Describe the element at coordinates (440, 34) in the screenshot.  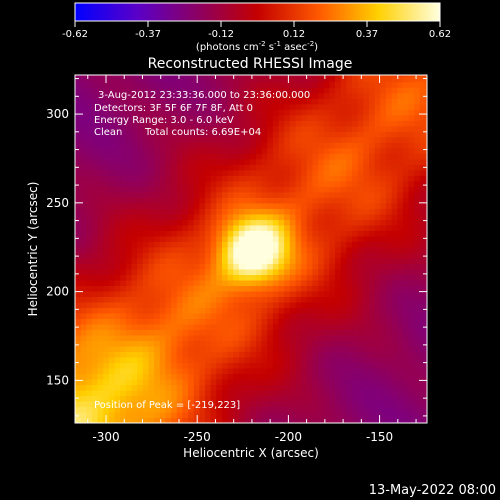
I see `colorbar-tick-label: 0.62` at that location.